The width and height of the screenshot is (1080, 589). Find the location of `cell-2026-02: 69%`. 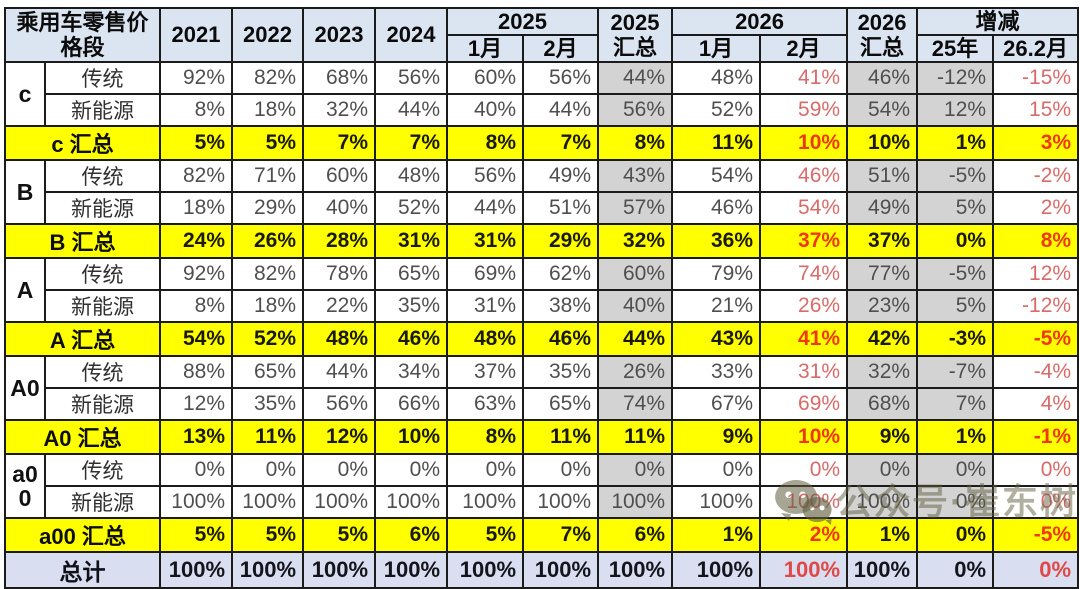

cell-2026-02: 69% is located at coordinates (804, 404).